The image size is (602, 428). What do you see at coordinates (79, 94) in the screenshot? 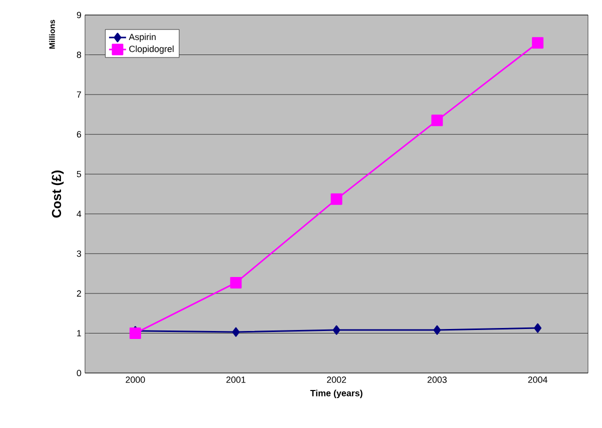
I see `y-tick-label: 7` at bounding box center [79, 94].